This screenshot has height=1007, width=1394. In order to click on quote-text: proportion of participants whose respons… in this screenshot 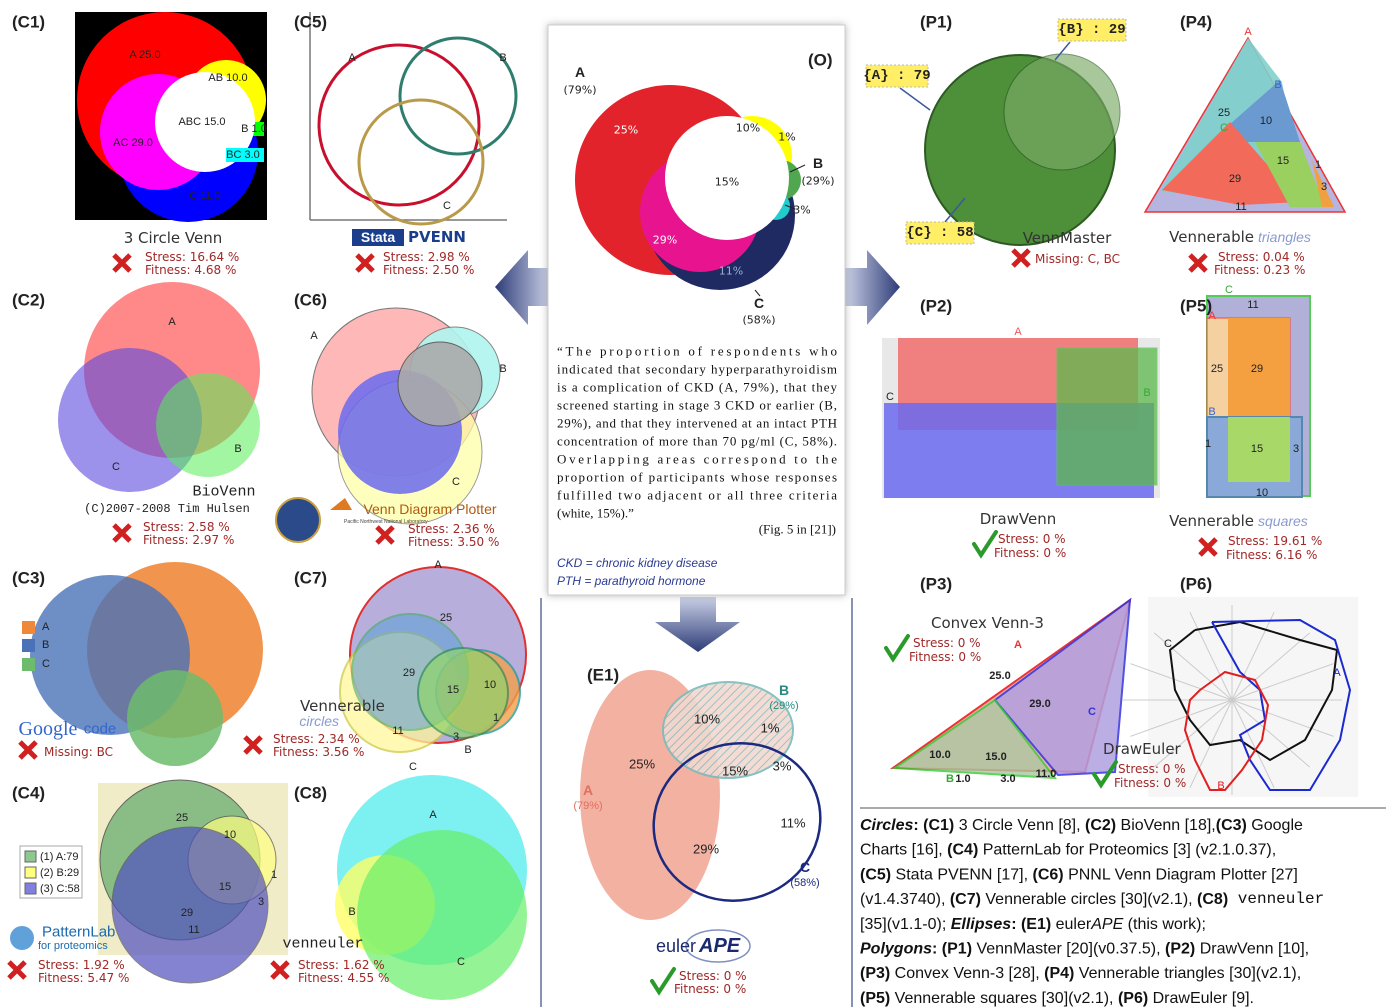, I will do `click(697, 477)`.